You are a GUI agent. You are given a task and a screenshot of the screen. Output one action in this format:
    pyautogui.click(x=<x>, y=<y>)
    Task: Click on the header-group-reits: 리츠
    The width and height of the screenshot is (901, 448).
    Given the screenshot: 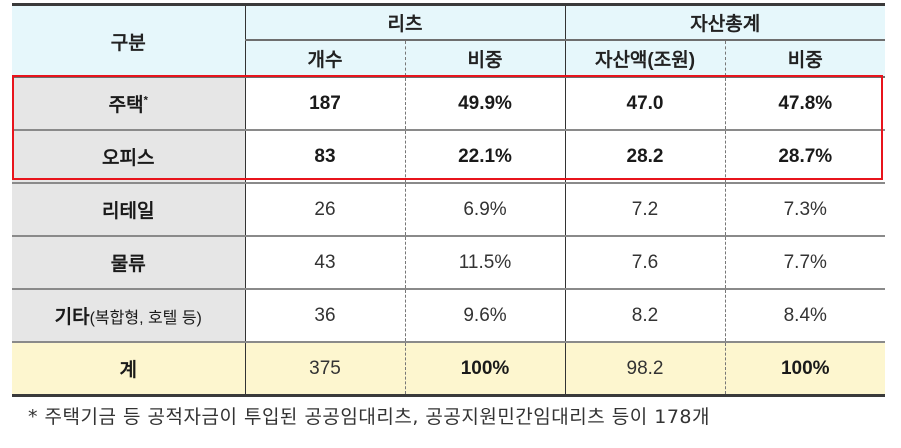 What is the action you would take?
    pyautogui.click(x=405, y=22)
    